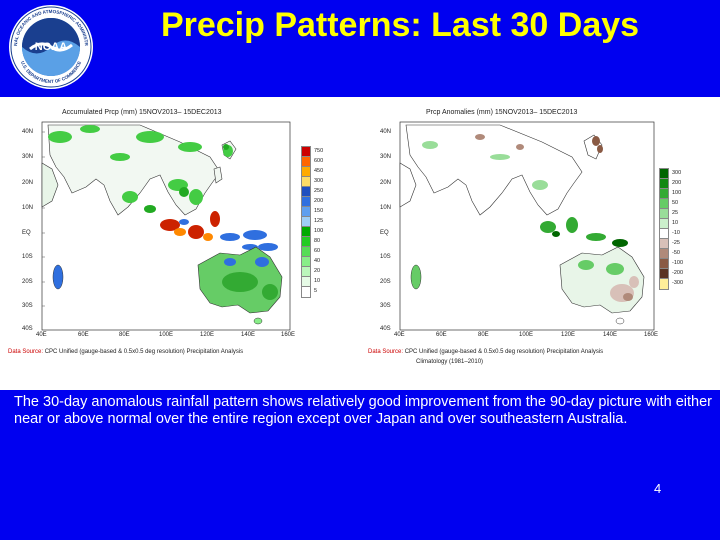 The image size is (720, 540). I want to click on legend-label: 450, so click(319, 171).